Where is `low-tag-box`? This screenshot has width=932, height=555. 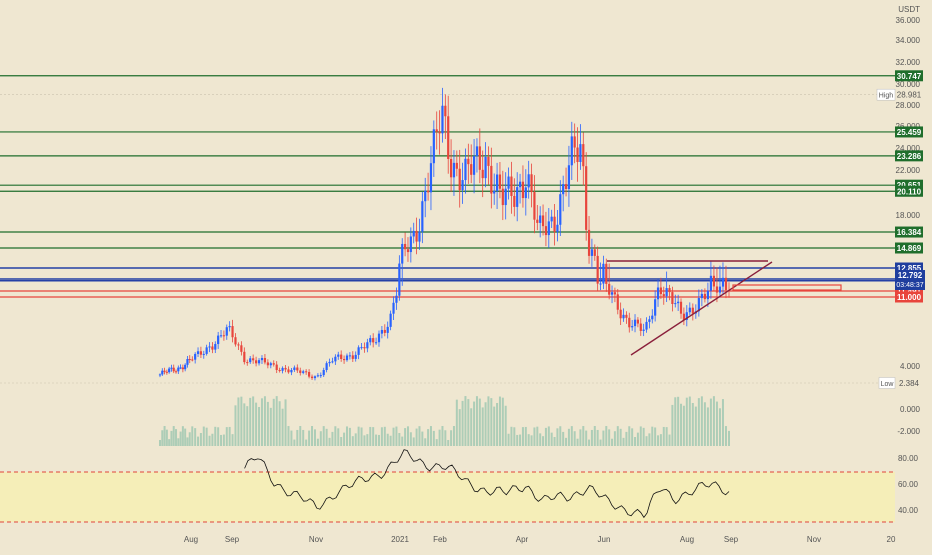 low-tag-box is located at coordinates (887, 383).